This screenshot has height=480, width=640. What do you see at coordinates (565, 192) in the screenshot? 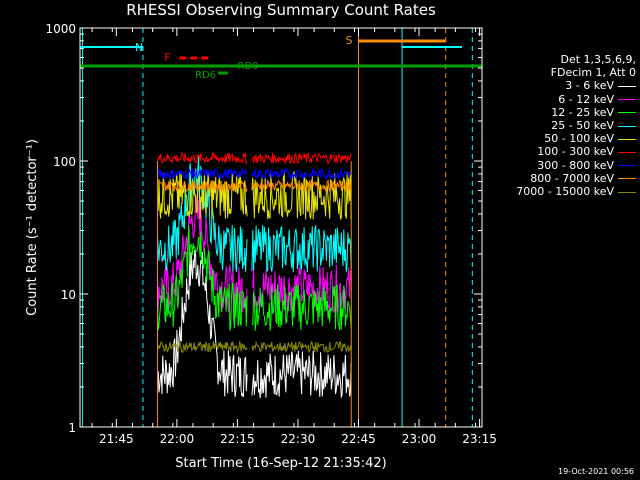
I see `legend-label: 7000 - 15000 keV` at bounding box center [565, 192].